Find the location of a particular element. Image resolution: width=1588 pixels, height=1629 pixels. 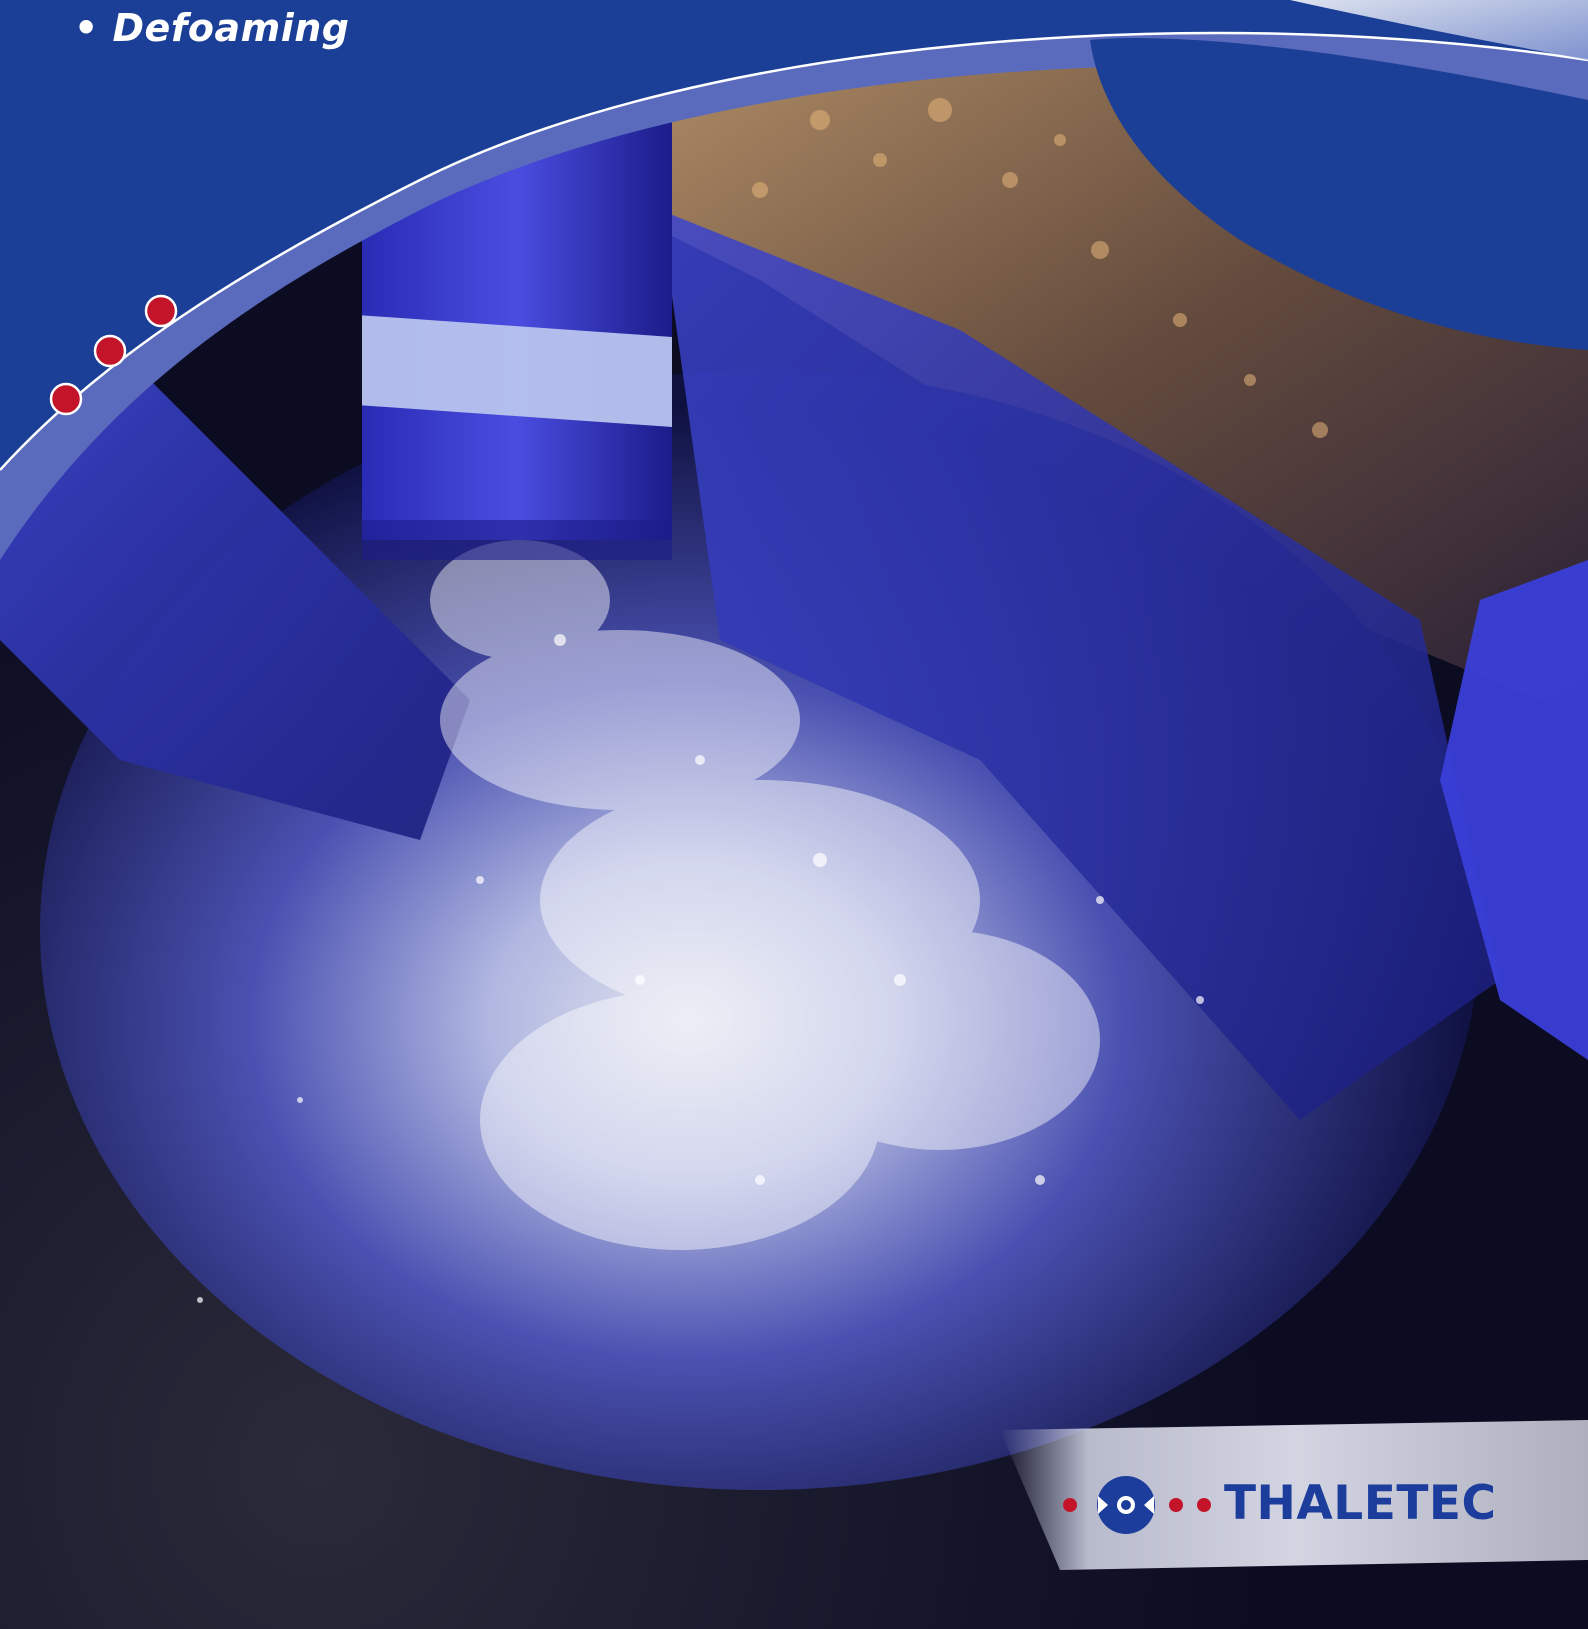

thaletec-logo-icon is located at coordinates (1137, 1505).